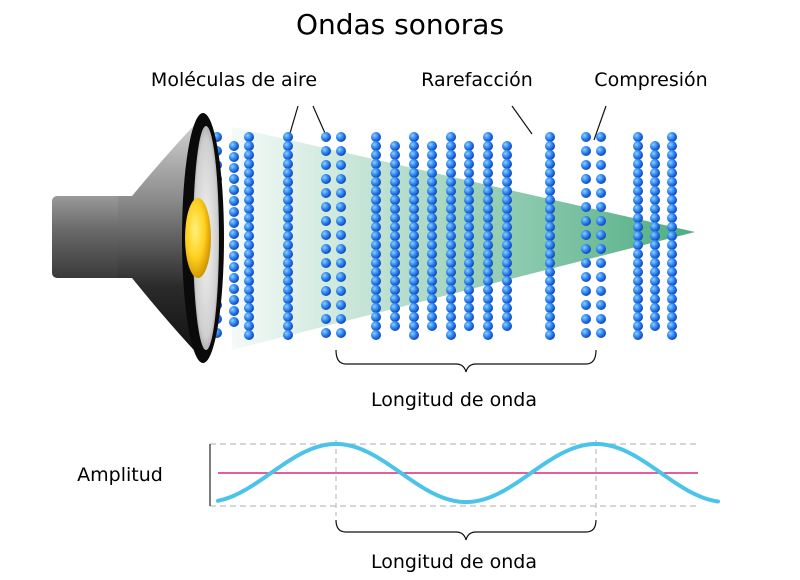  Describe the element at coordinates (138, 238) in the screenshot. I see `loudspeaker-icon` at that location.